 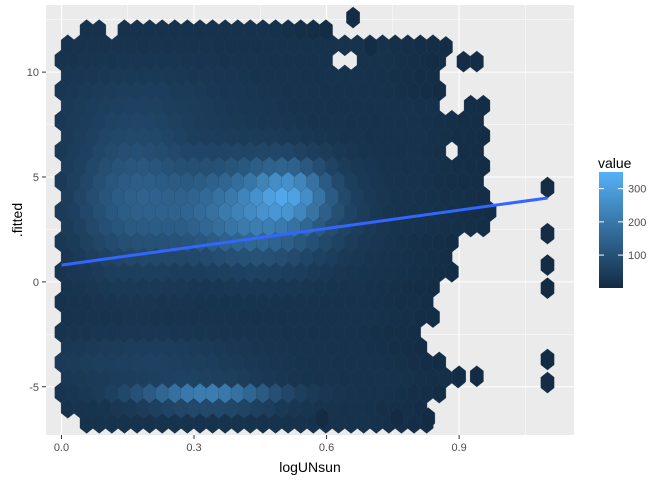 What do you see at coordinates (36, 283) in the screenshot?
I see `y-tick-label: 0` at bounding box center [36, 283].